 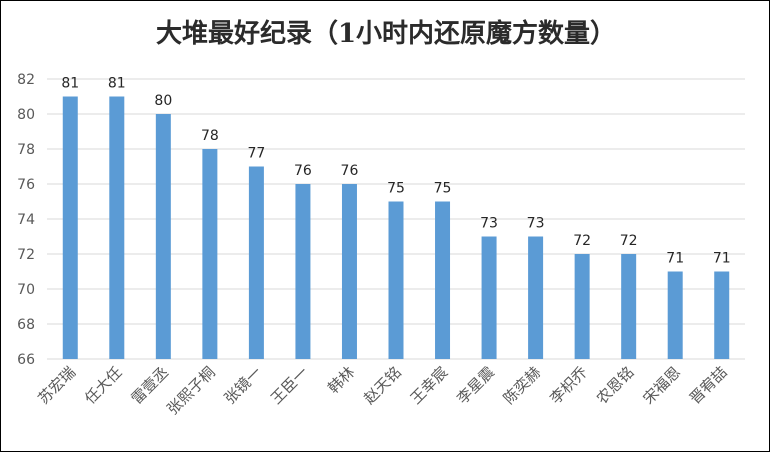 I want to click on y-tick-label: 82, so click(x=26, y=80).